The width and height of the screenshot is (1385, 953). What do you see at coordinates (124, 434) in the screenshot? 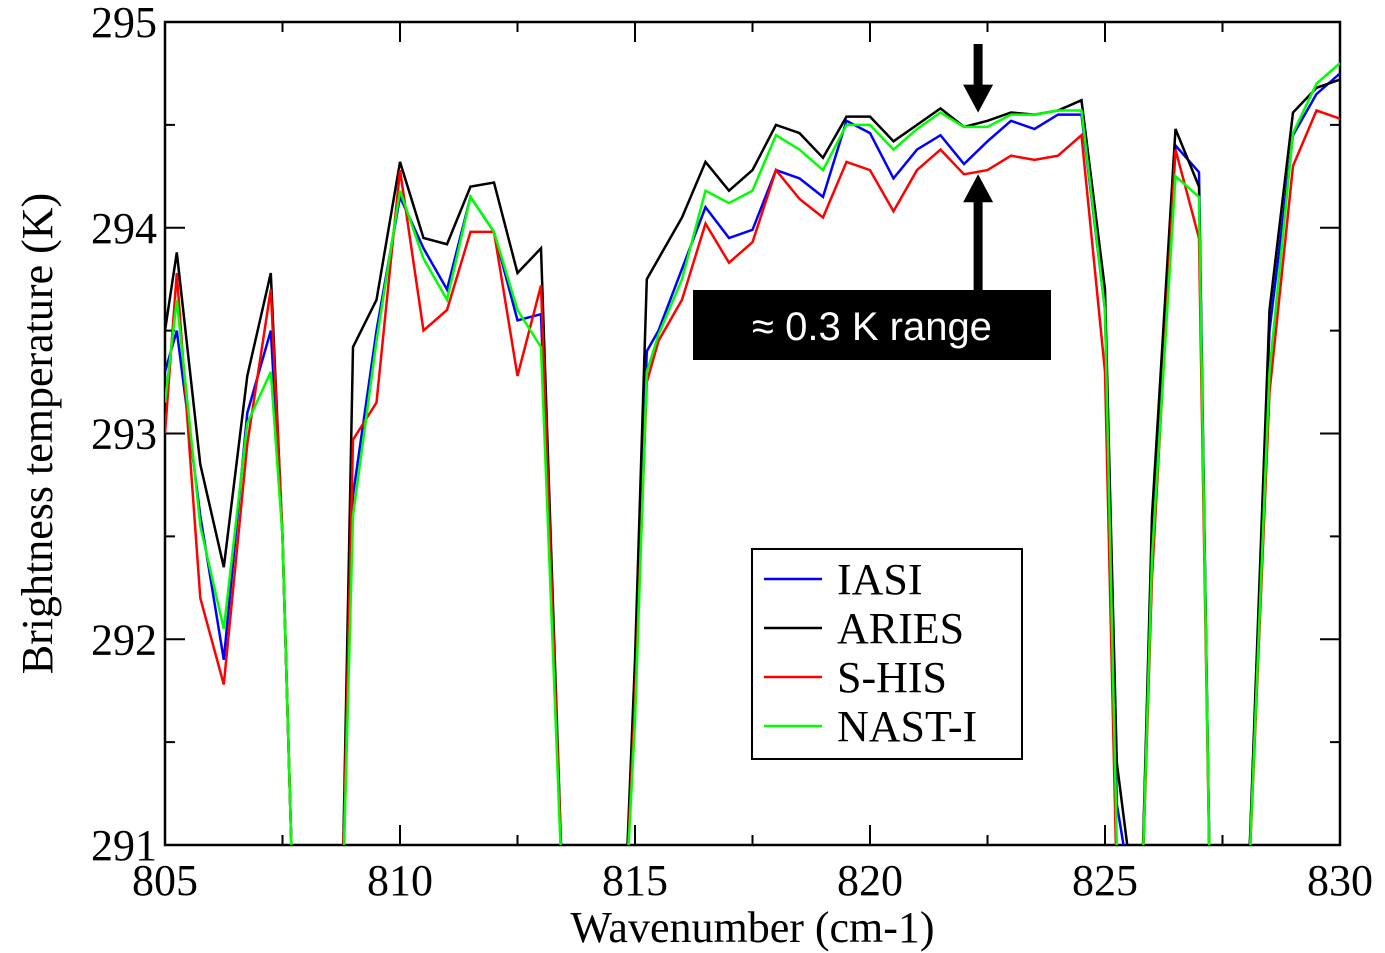
I see `y-tick-label: 293` at bounding box center [124, 434].